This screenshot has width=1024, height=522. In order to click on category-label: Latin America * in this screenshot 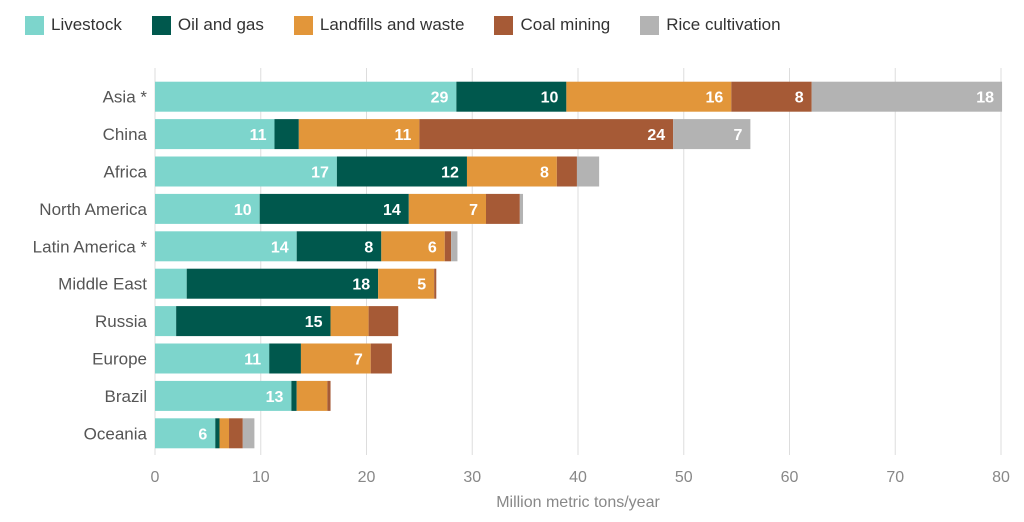, I will do `click(90, 246)`.